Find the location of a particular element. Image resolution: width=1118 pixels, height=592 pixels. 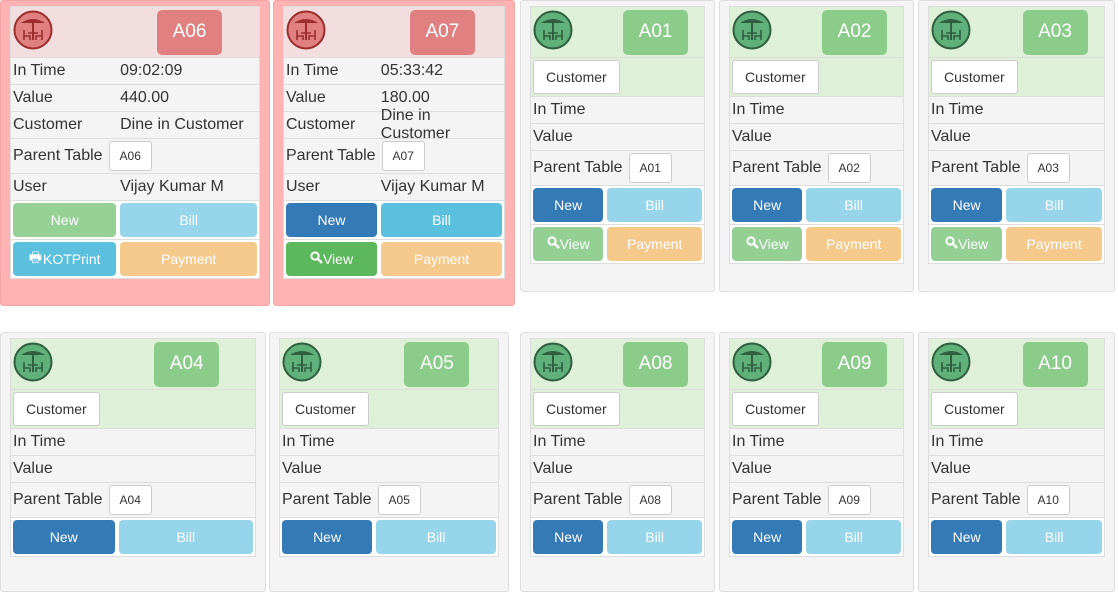

parent-table-label: Parent Table is located at coordinates (777, 167).